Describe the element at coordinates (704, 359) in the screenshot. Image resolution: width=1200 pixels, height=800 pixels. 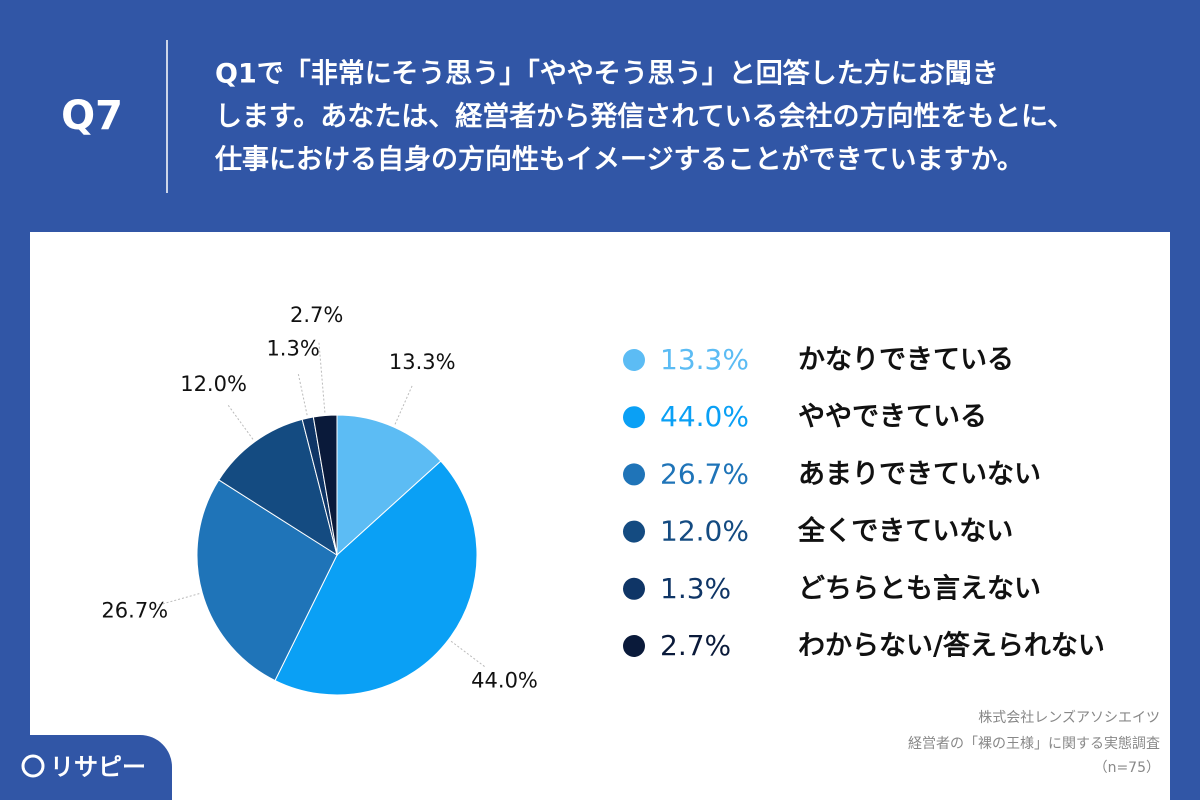
I see `legend-value: 13.3%` at that location.